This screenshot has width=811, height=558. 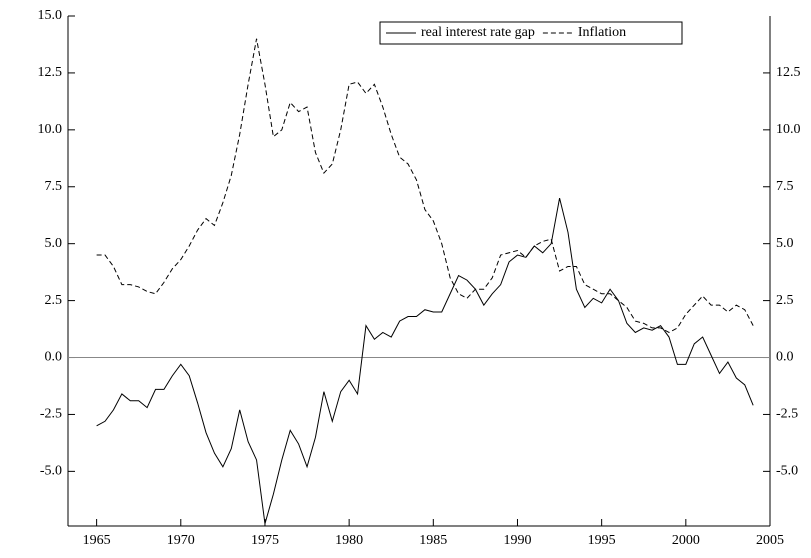 What do you see at coordinates (181, 540) in the screenshot?
I see `x-tick-label: 1970` at bounding box center [181, 540].